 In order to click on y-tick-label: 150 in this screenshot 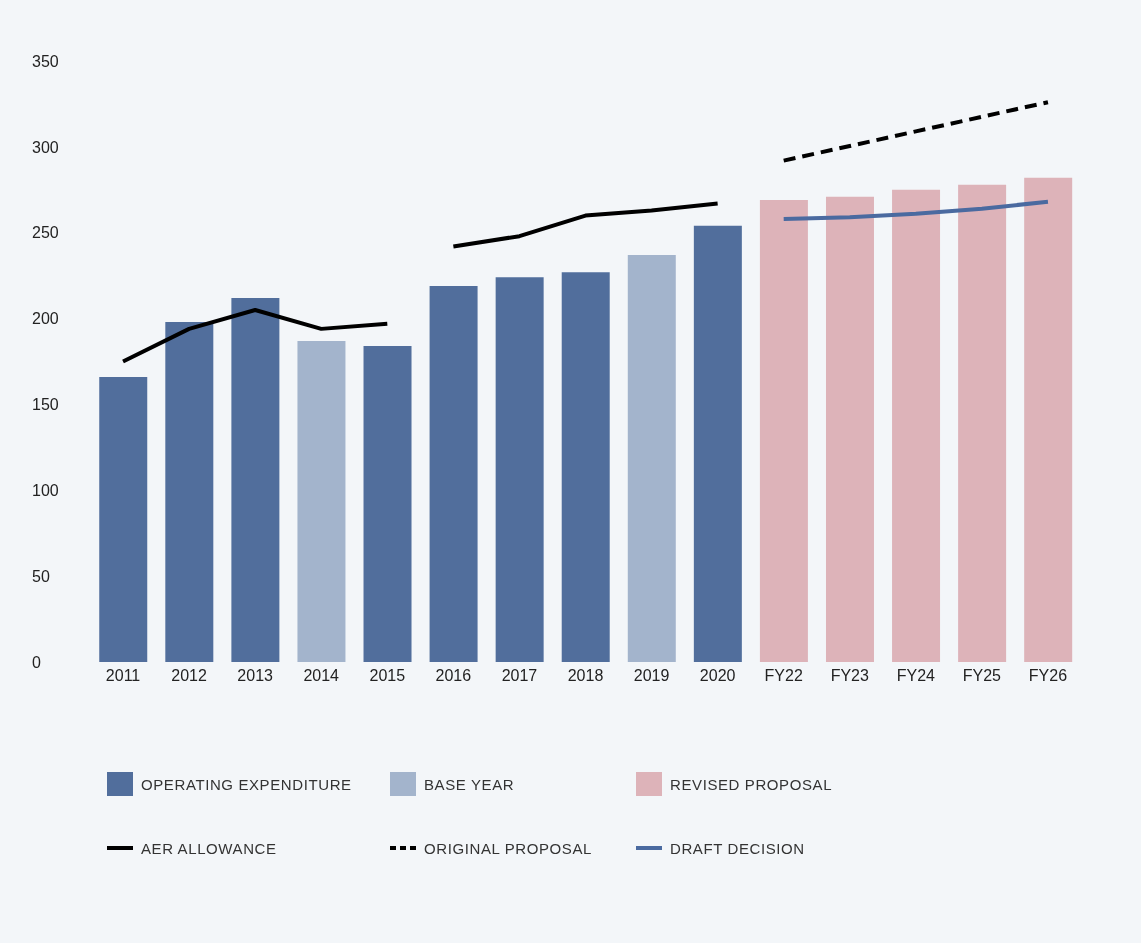, I will do `click(45, 405)`.